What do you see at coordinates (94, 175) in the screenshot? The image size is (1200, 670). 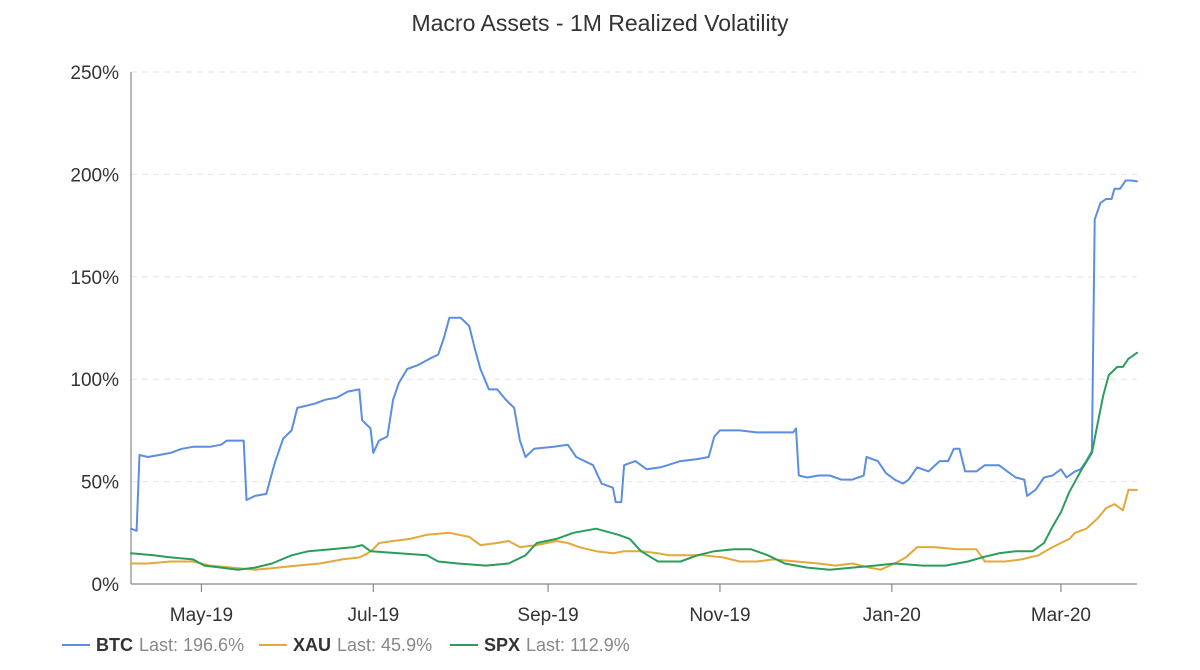 I see `y-tick-label: 200%` at bounding box center [94, 175].